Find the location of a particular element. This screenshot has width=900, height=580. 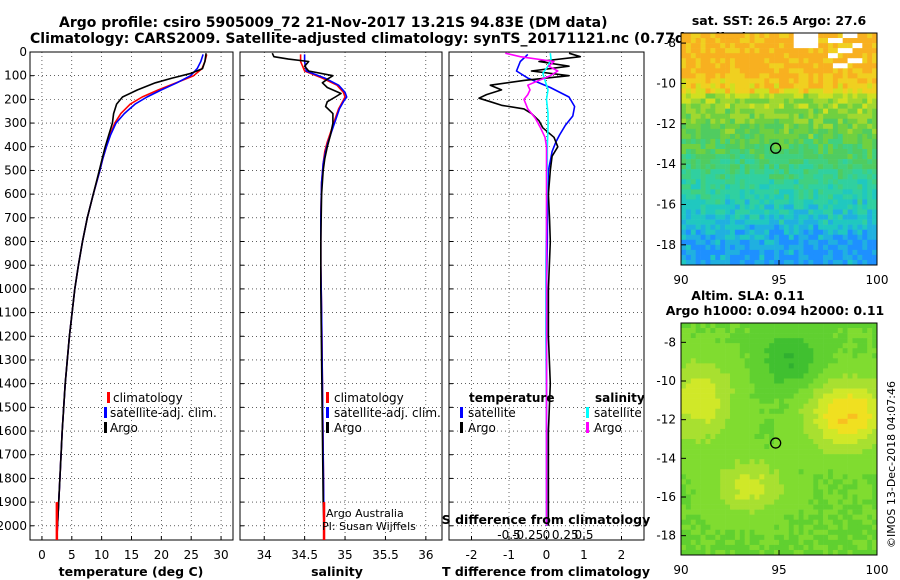

legend-swatch-temperature-argo is located at coordinates (461, 427).